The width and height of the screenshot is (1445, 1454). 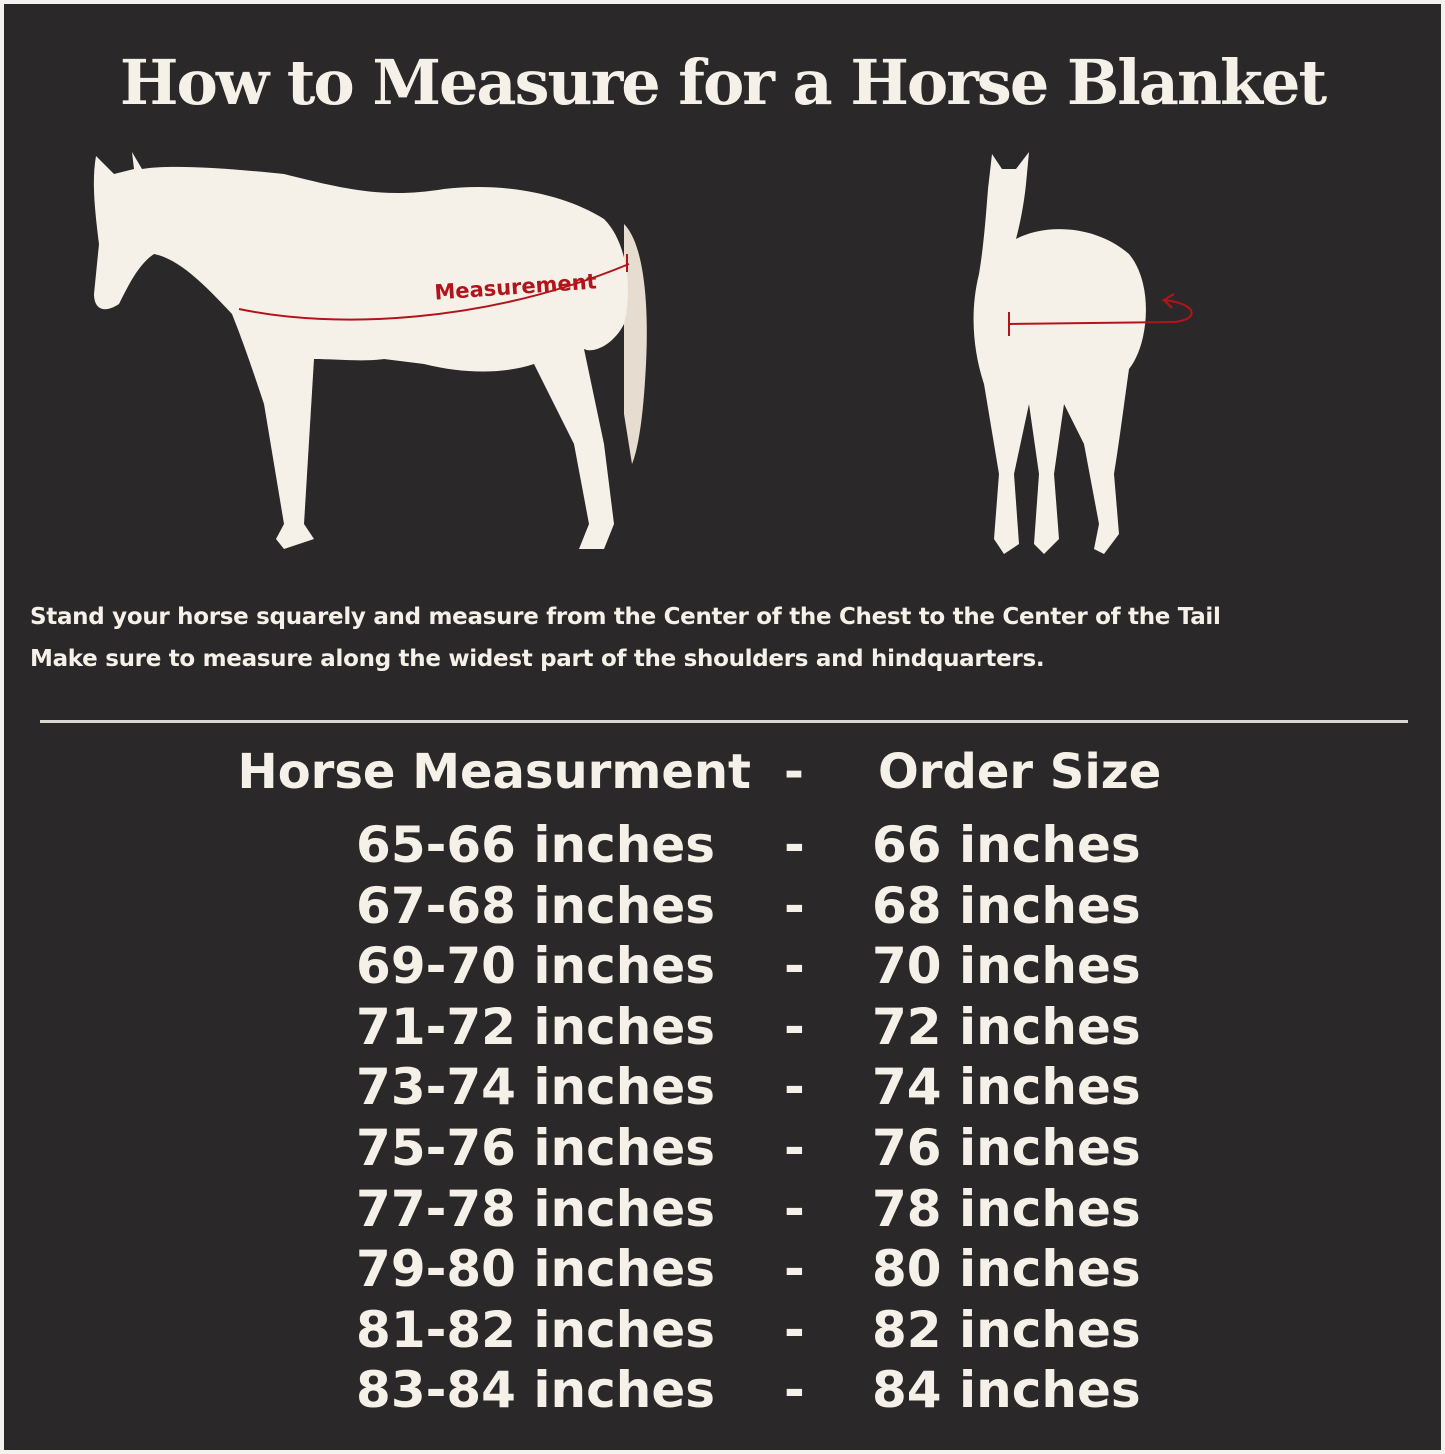 What do you see at coordinates (1006, 1390) in the screenshot?
I see `order-size-cell: 84 inches` at bounding box center [1006, 1390].